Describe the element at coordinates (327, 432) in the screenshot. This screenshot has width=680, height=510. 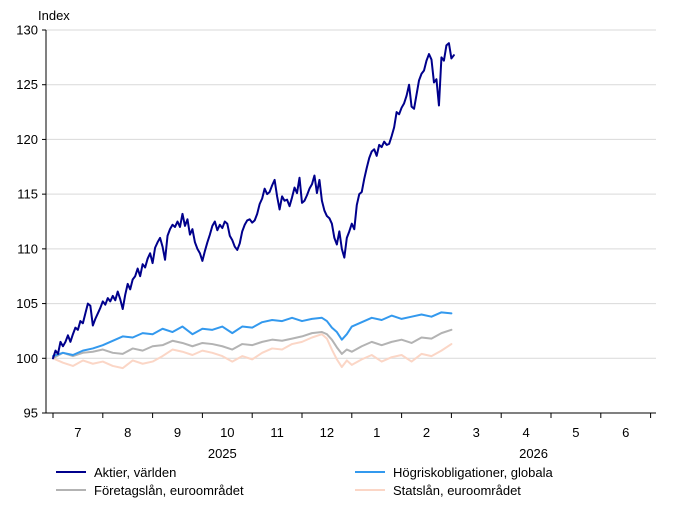
I see `x-tick-label-month: 12` at that location.